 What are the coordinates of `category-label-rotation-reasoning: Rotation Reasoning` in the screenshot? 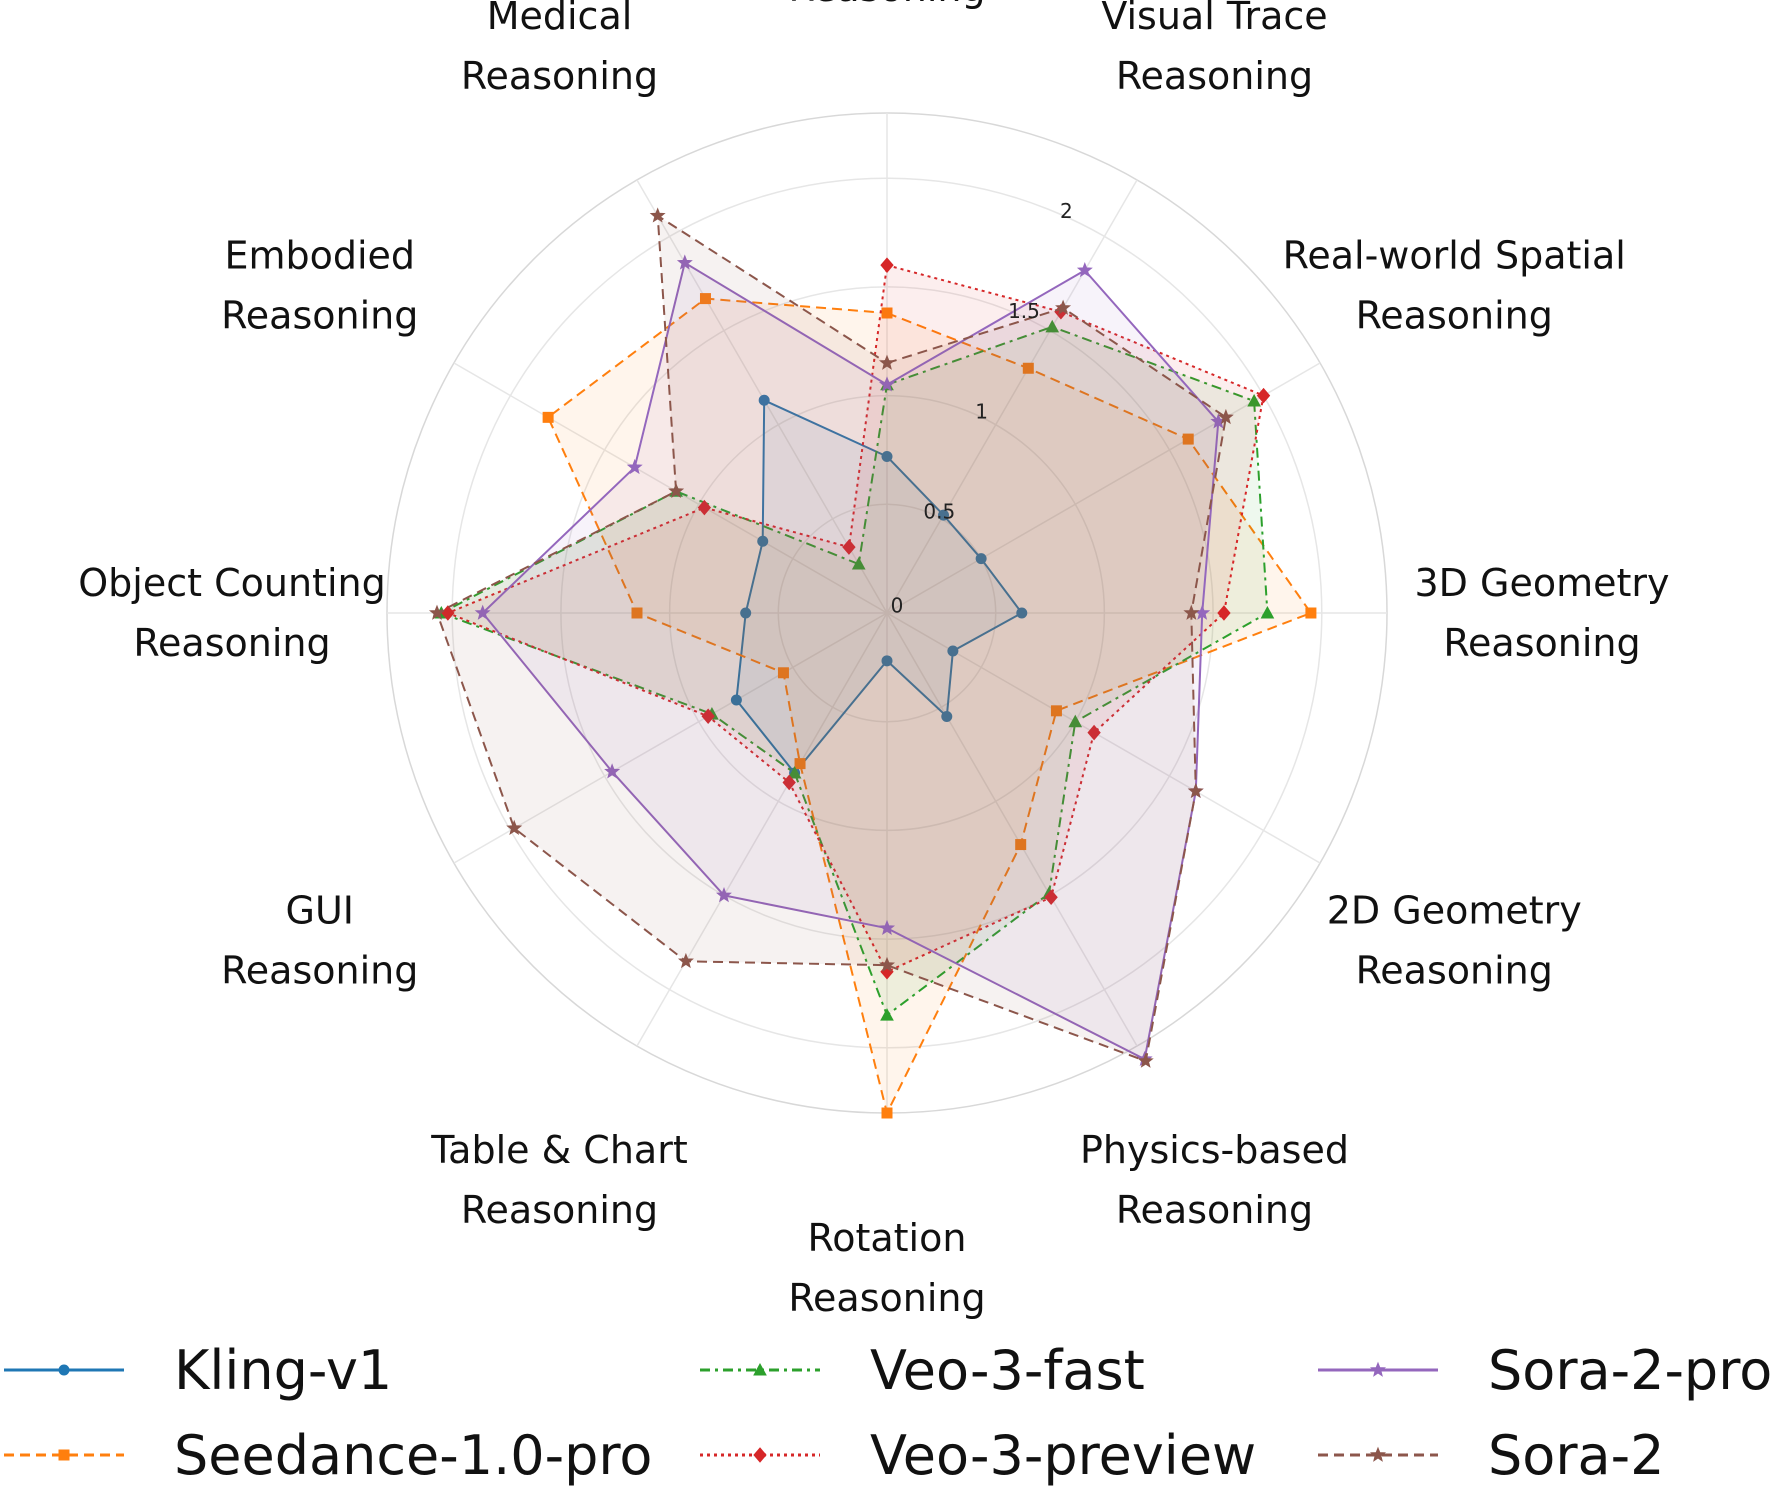 It's located at (886, 1268).